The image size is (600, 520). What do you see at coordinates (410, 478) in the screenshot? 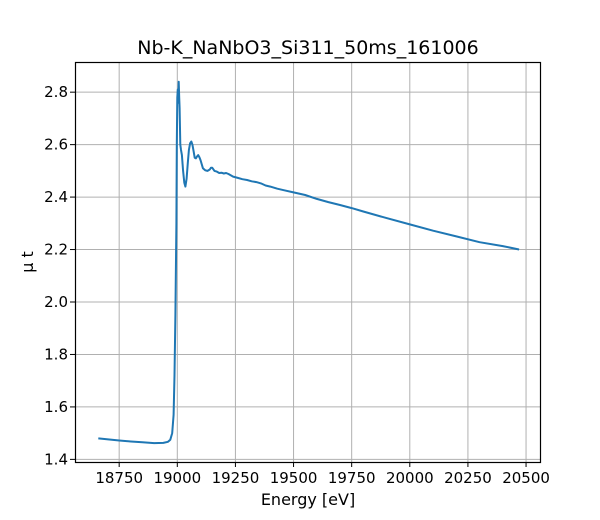
I see `x-tick-label: 20000` at bounding box center [410, 478].